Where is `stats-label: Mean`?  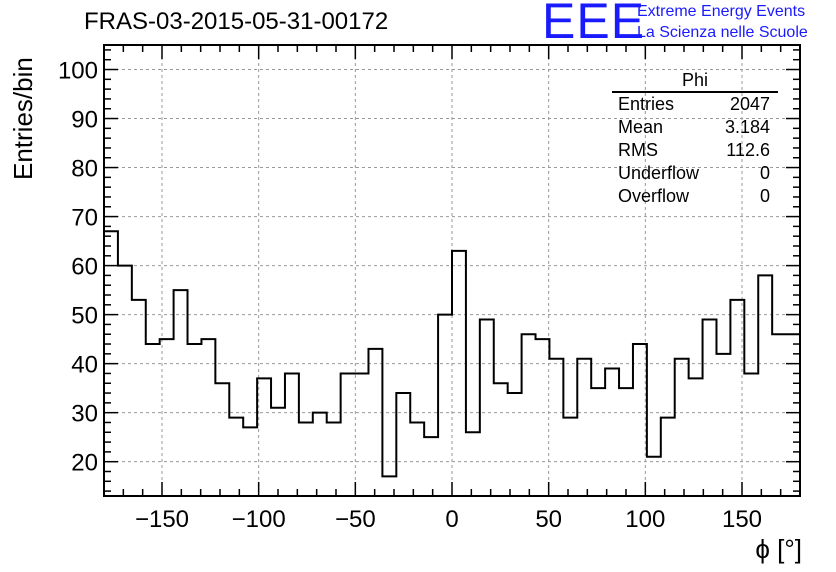
stats-label: Mean is located at coordinates (641, 127).